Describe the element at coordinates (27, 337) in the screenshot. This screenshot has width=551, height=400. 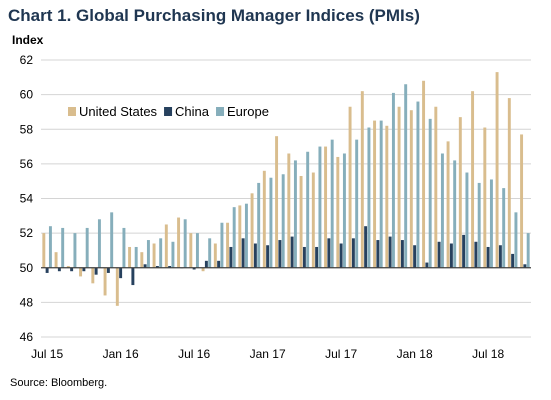
I see `y-tick-label: 46` at that location.